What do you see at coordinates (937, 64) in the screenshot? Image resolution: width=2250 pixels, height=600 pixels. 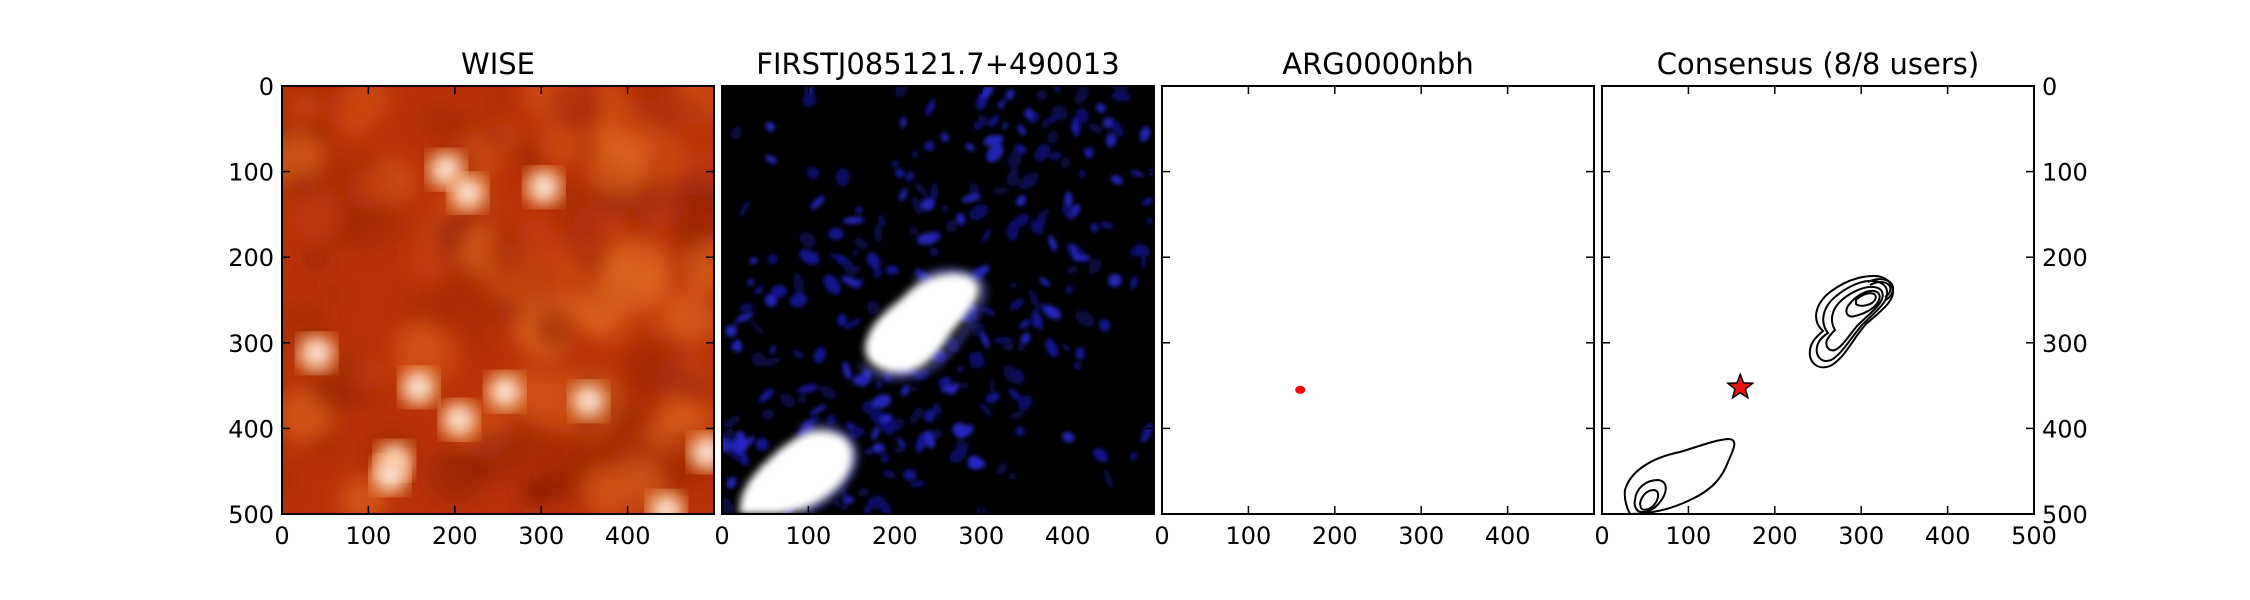 I see `panel-title-first: FIRSTJ085121.7+490013` at bounding box center [937, 64].